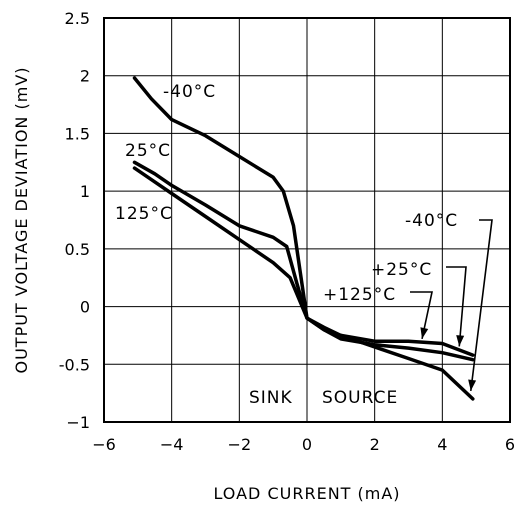 The image size is (517, 507). I want to click on x-tick-label: −4, so click(172, 444).